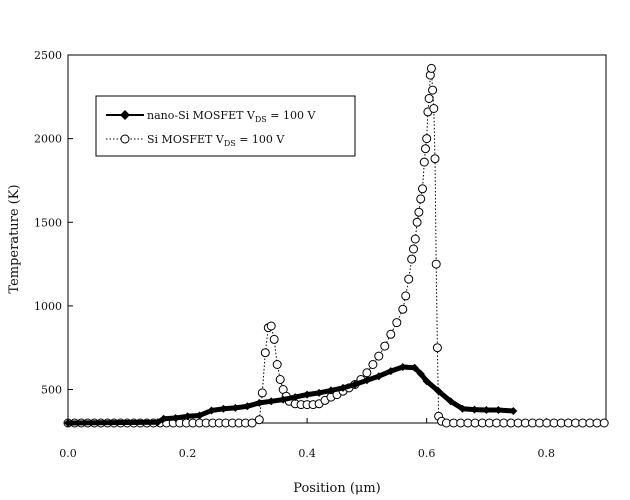  What do you see at coordinates (427, 453) in the screenshot?
I see `x-tick-label: 0.6` at bounding box center [427, 453].